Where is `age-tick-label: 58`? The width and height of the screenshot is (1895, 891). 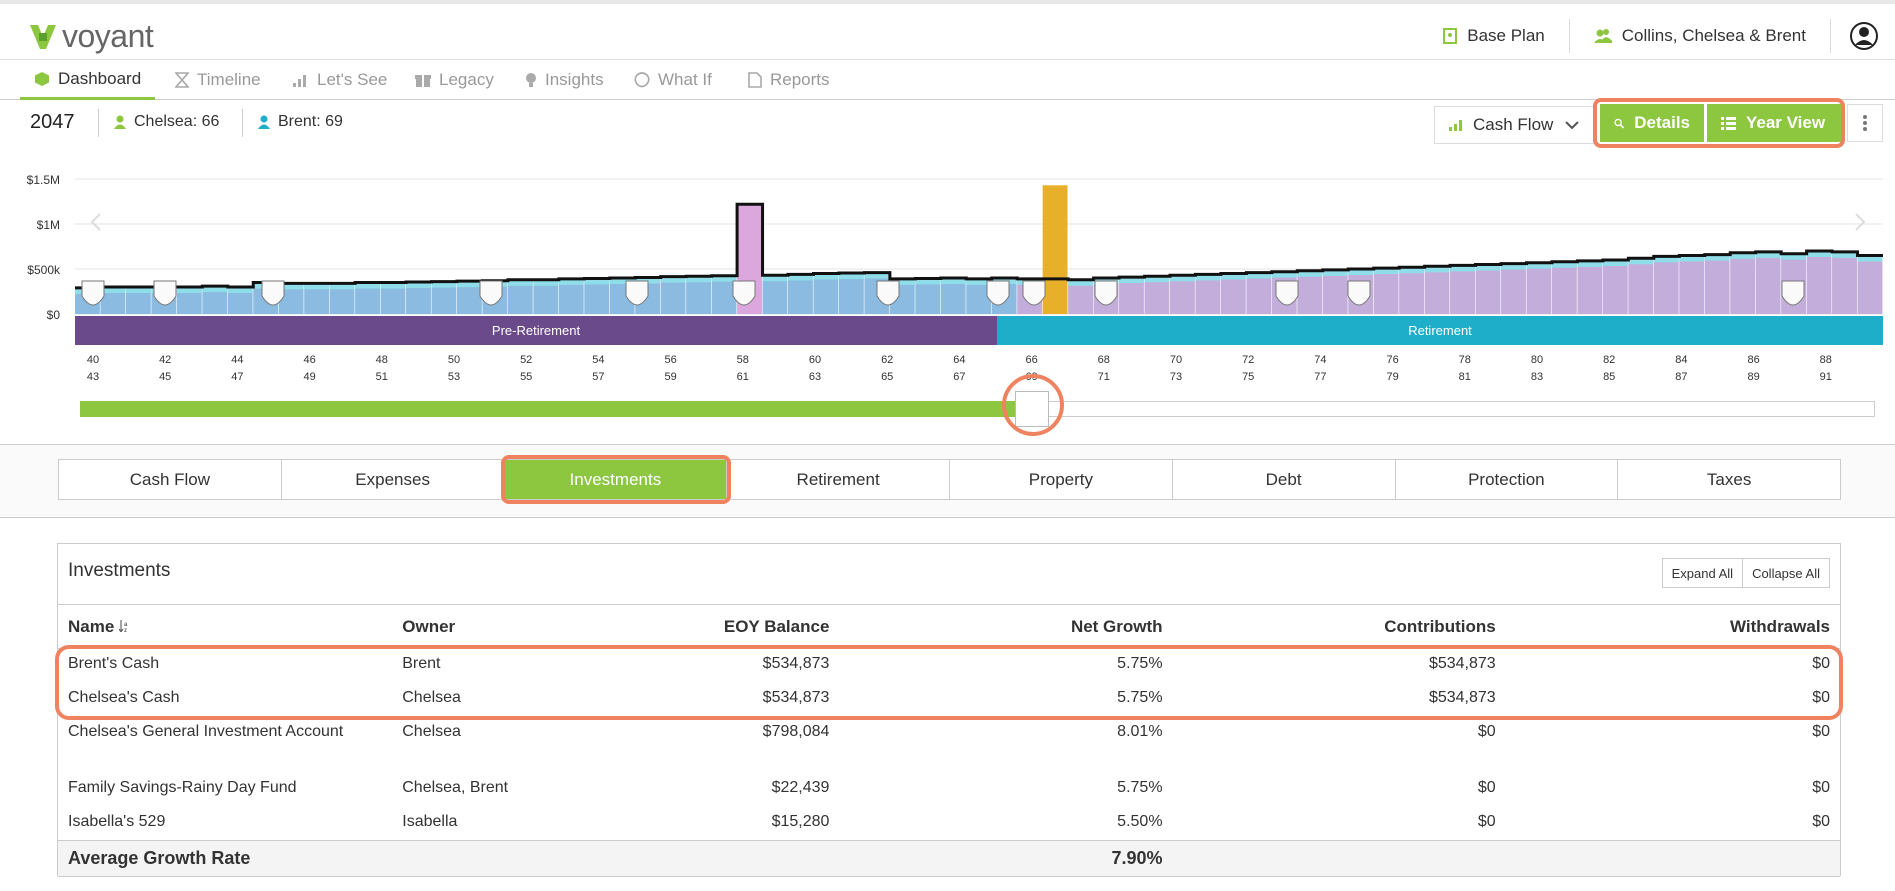
age-tick-label: 58 is located at coordinates (743, 360).